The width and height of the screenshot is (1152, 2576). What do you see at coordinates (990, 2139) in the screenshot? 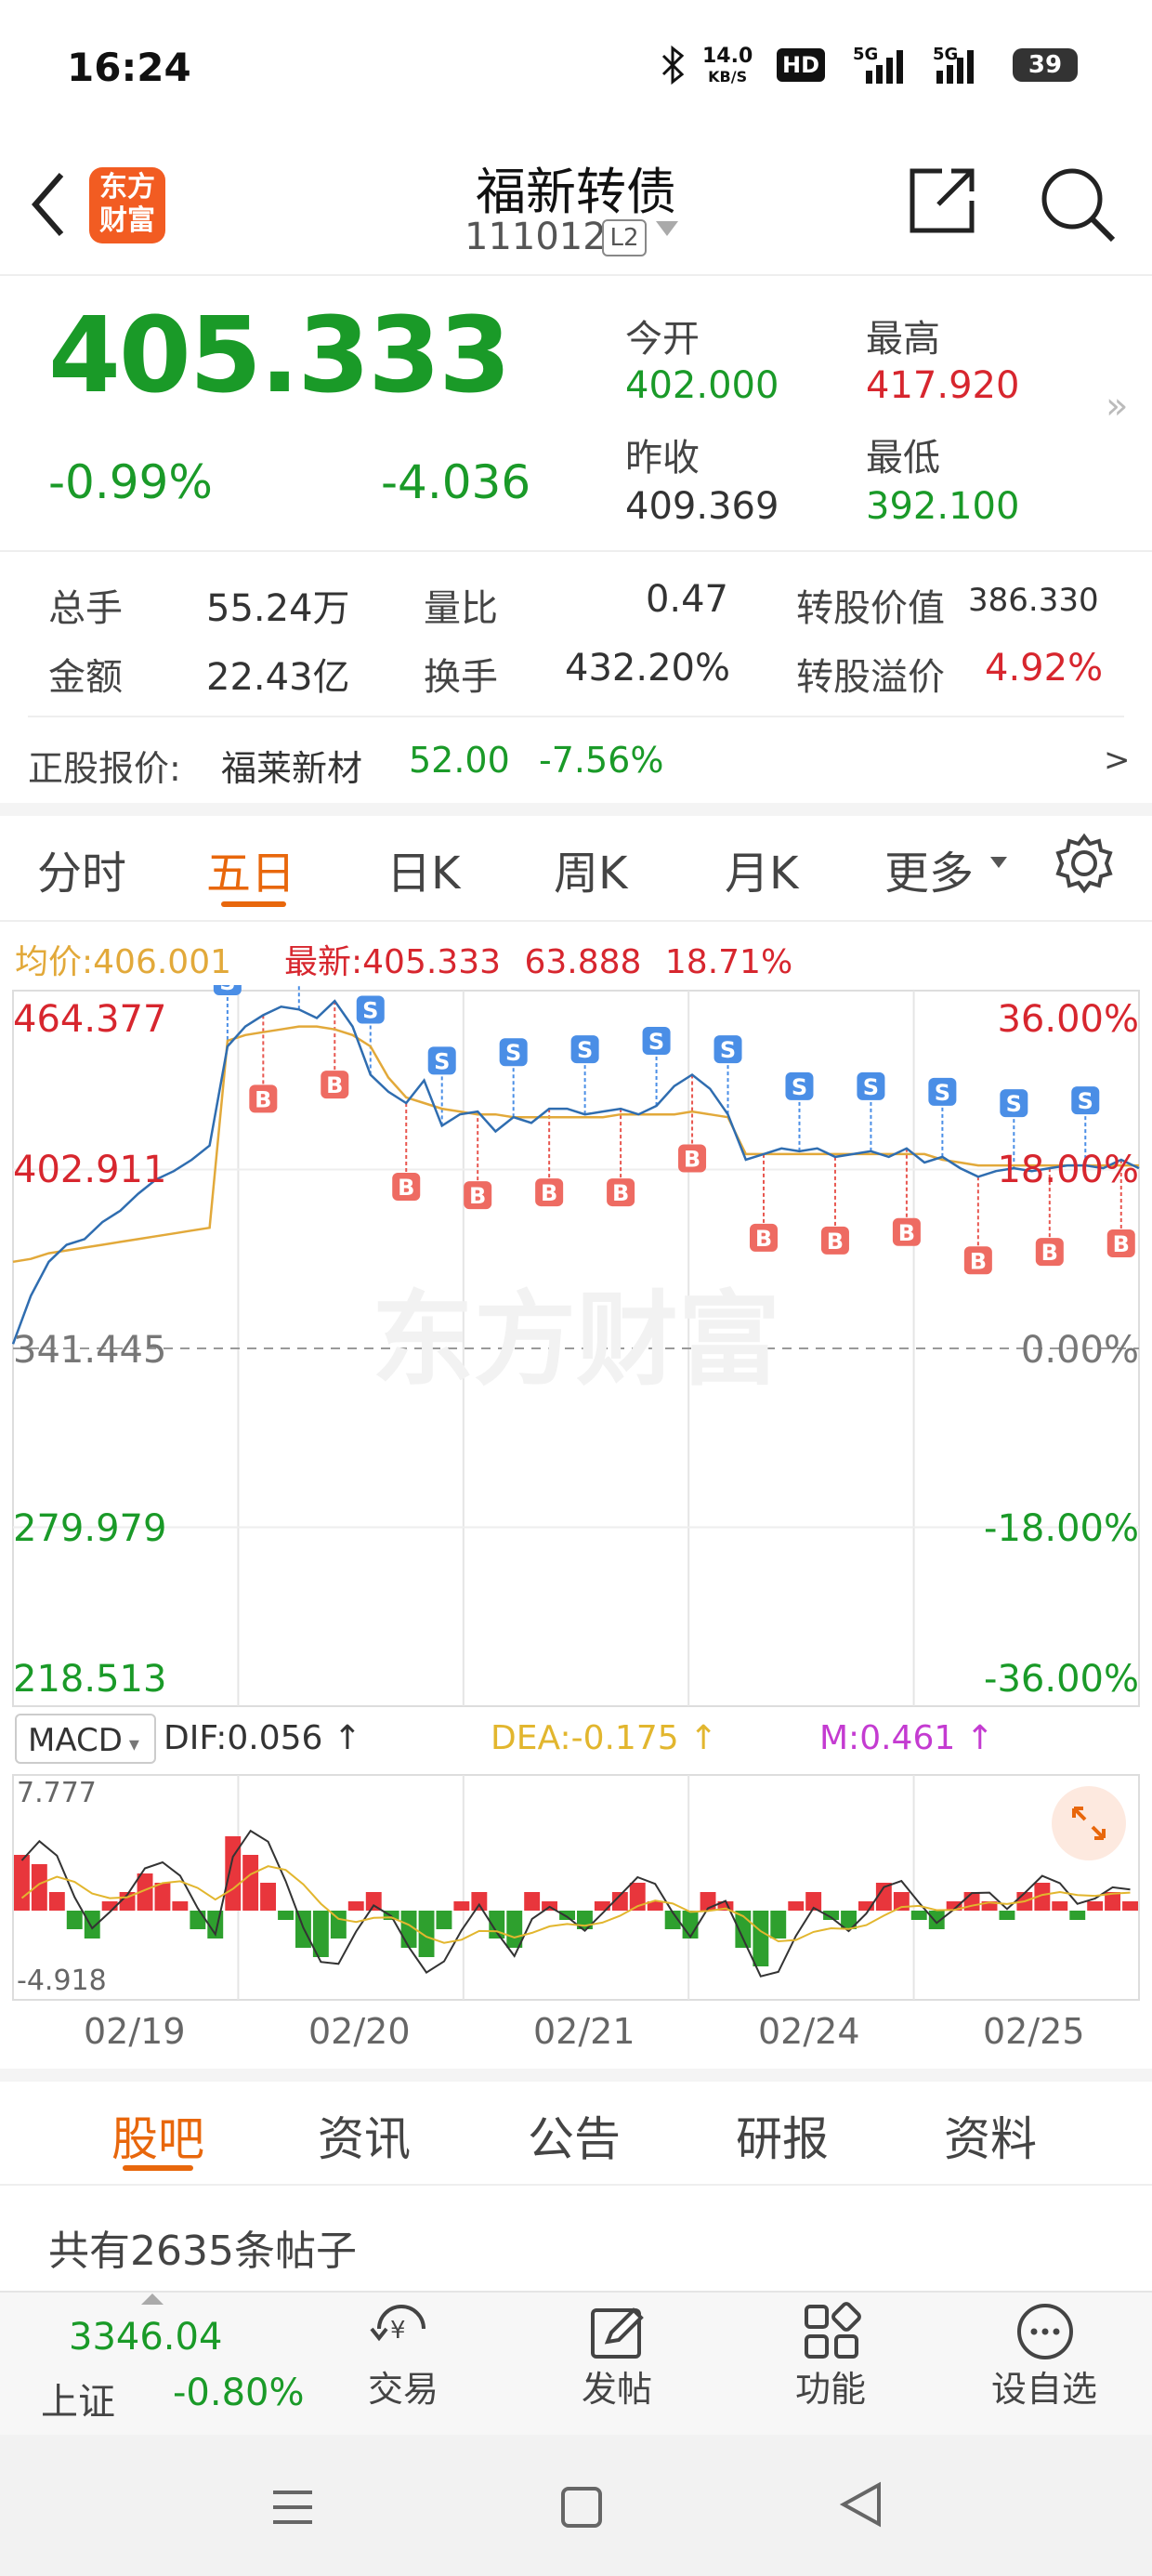
I see `tab-profile: 资料` at bounding box center [990, 2139].